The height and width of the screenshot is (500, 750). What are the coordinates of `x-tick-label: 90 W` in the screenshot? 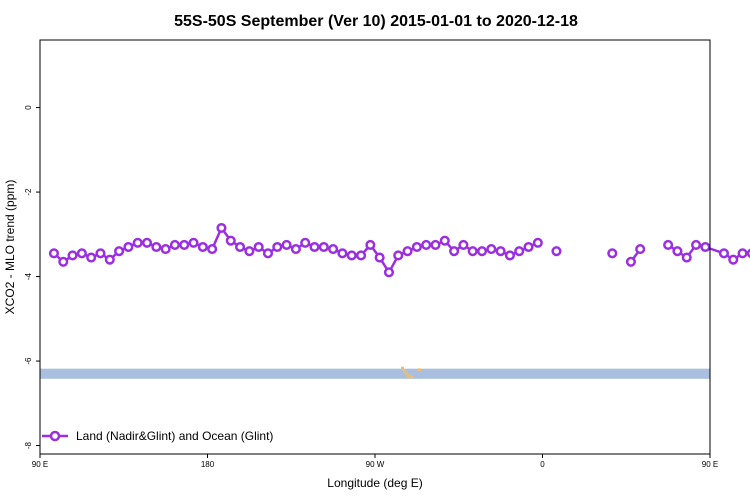 It's located at (375, 464).